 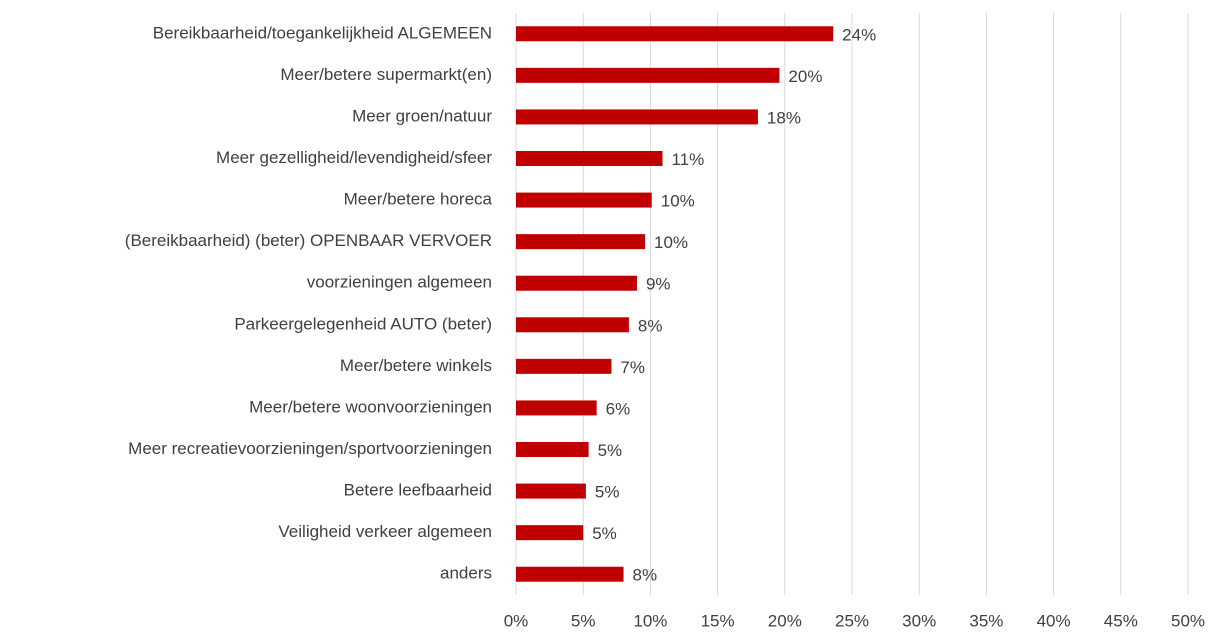 What do you see at coordinates (363, 323) in the screenshot?
I see `y-tick-label: Parkeergelegenheid AUTO (beter)` at bounding box center [363, 323].